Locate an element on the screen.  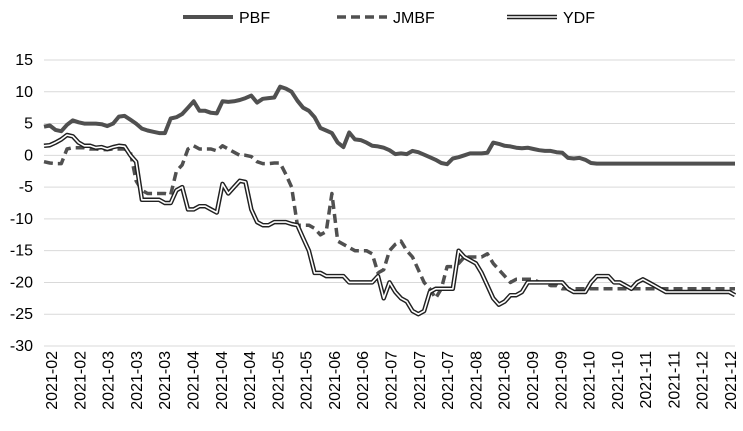
y-tick-label: 5 is located at coordinates (28, 124).